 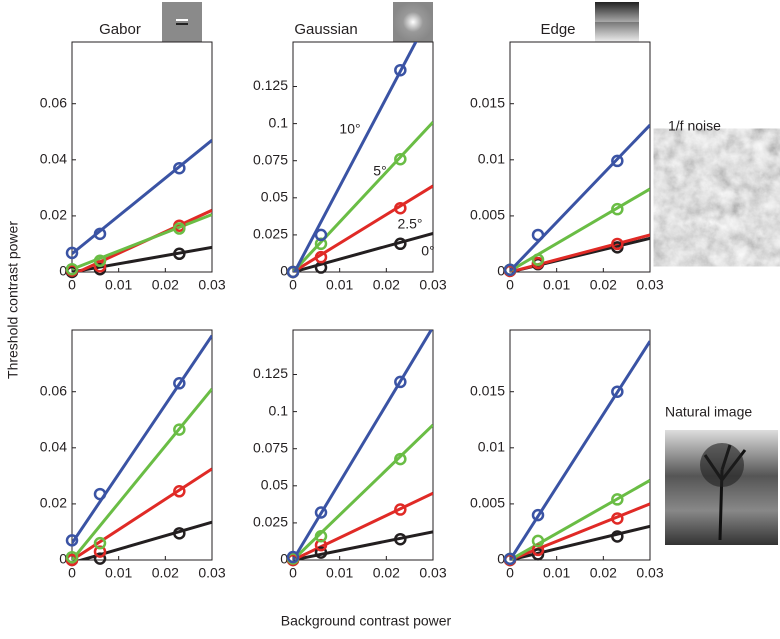 I want to click on annotation: 10°, so click(x=349, y=129).